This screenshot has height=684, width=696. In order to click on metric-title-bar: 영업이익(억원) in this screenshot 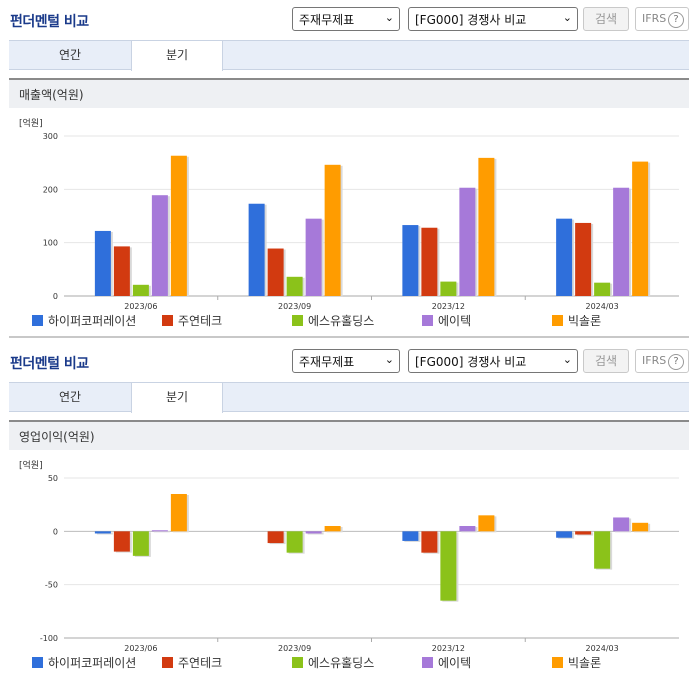, I will do `click(349, 435)`.